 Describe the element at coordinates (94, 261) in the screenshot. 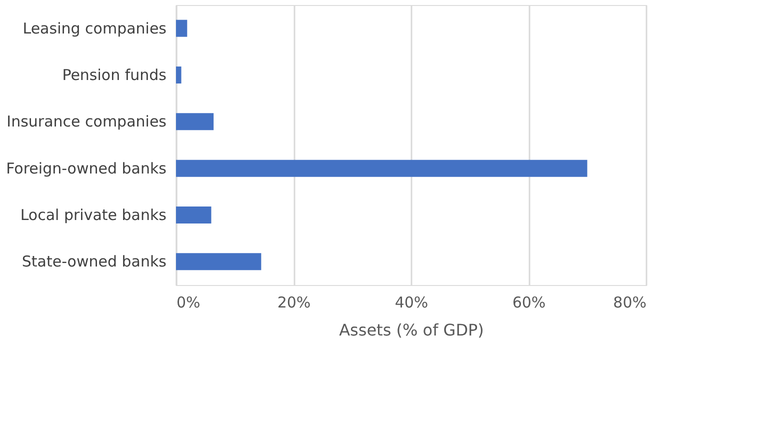

I see `y-tick-label: State-owned banks` at that location.